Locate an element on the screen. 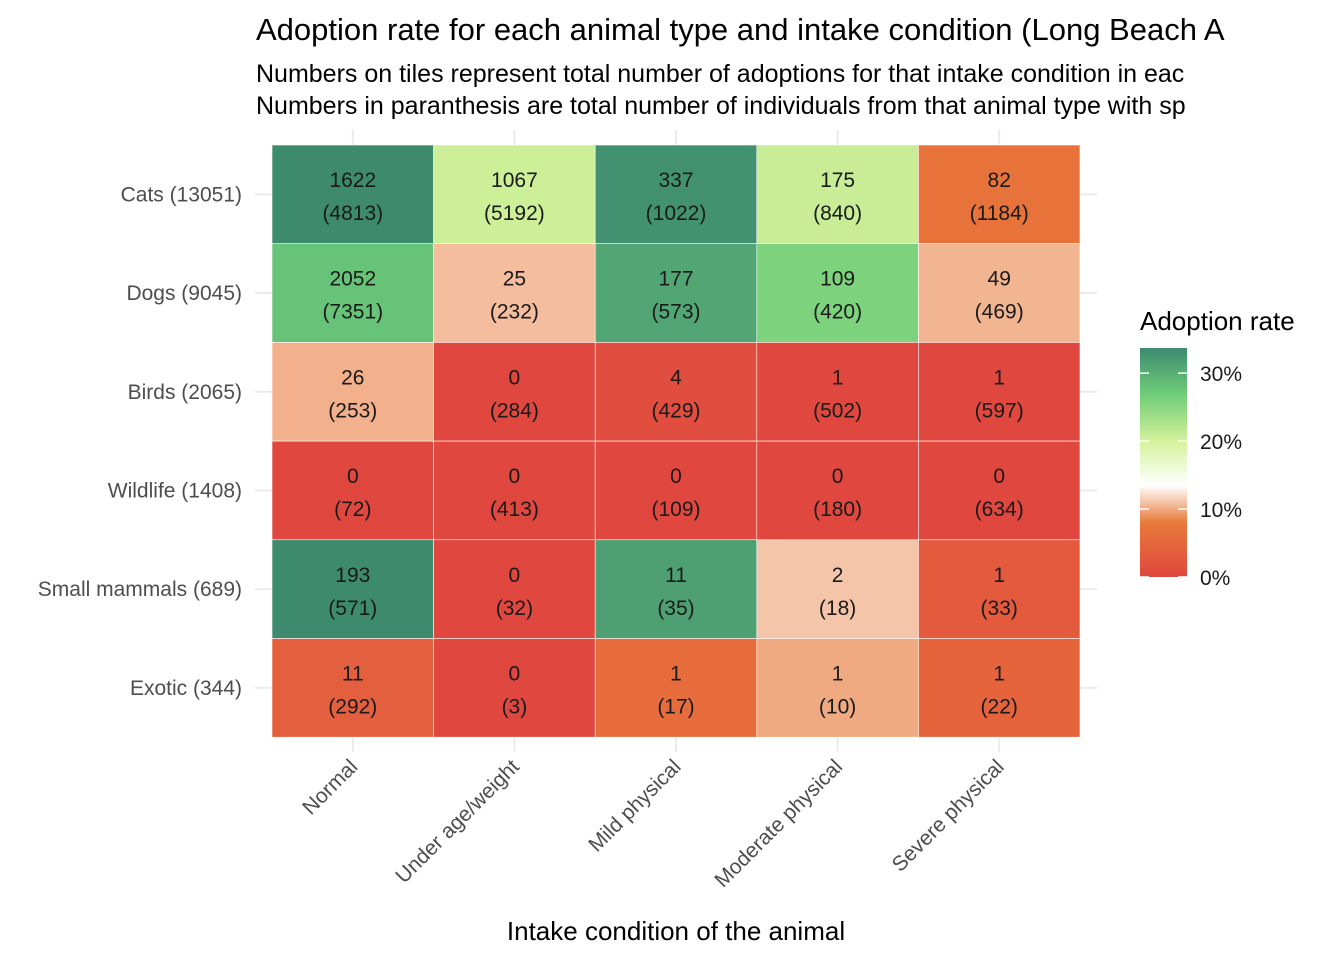 The image size is (1344, 960). tile-total-label: (420) is located at coordinates (837, 312).